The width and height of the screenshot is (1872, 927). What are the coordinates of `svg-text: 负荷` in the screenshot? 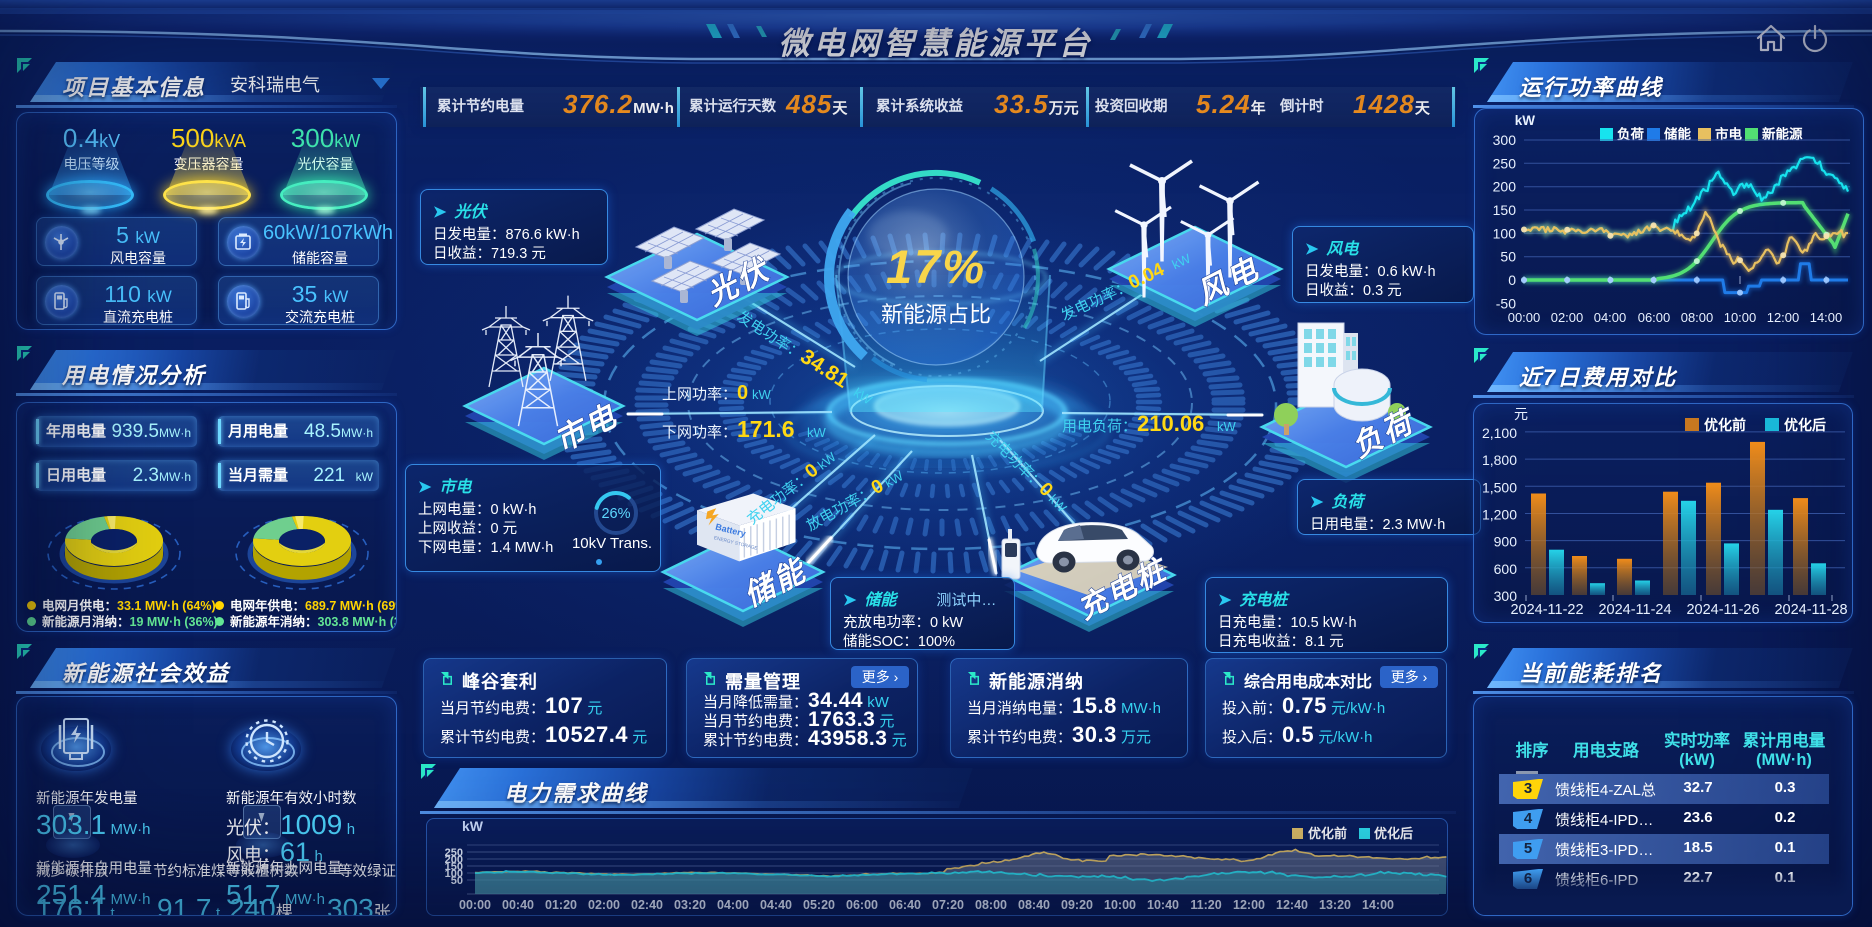 It's located at (1631, 134).